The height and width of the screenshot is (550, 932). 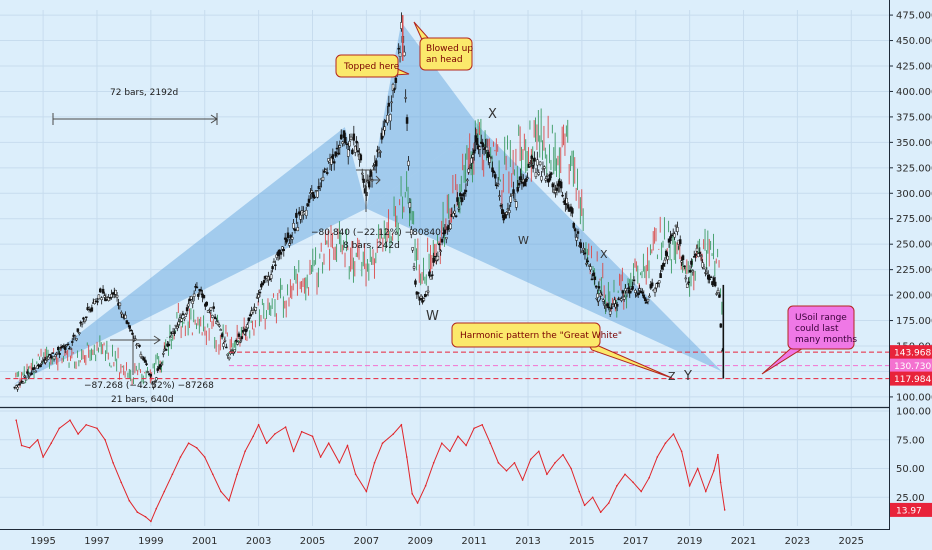 What do you see at coordinates (672, 376) in the screenshot?
I see `label-Z: Z` at bounding box center [672, 376].